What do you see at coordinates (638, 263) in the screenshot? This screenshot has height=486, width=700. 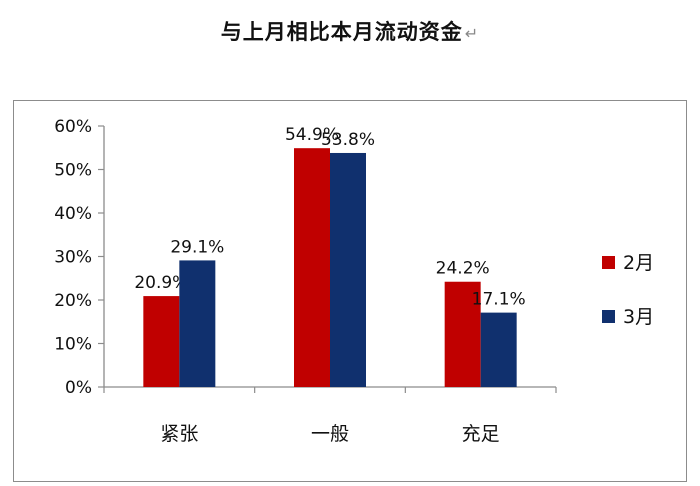 I see `legend-label: 2月` at bounding box center [638, 263].